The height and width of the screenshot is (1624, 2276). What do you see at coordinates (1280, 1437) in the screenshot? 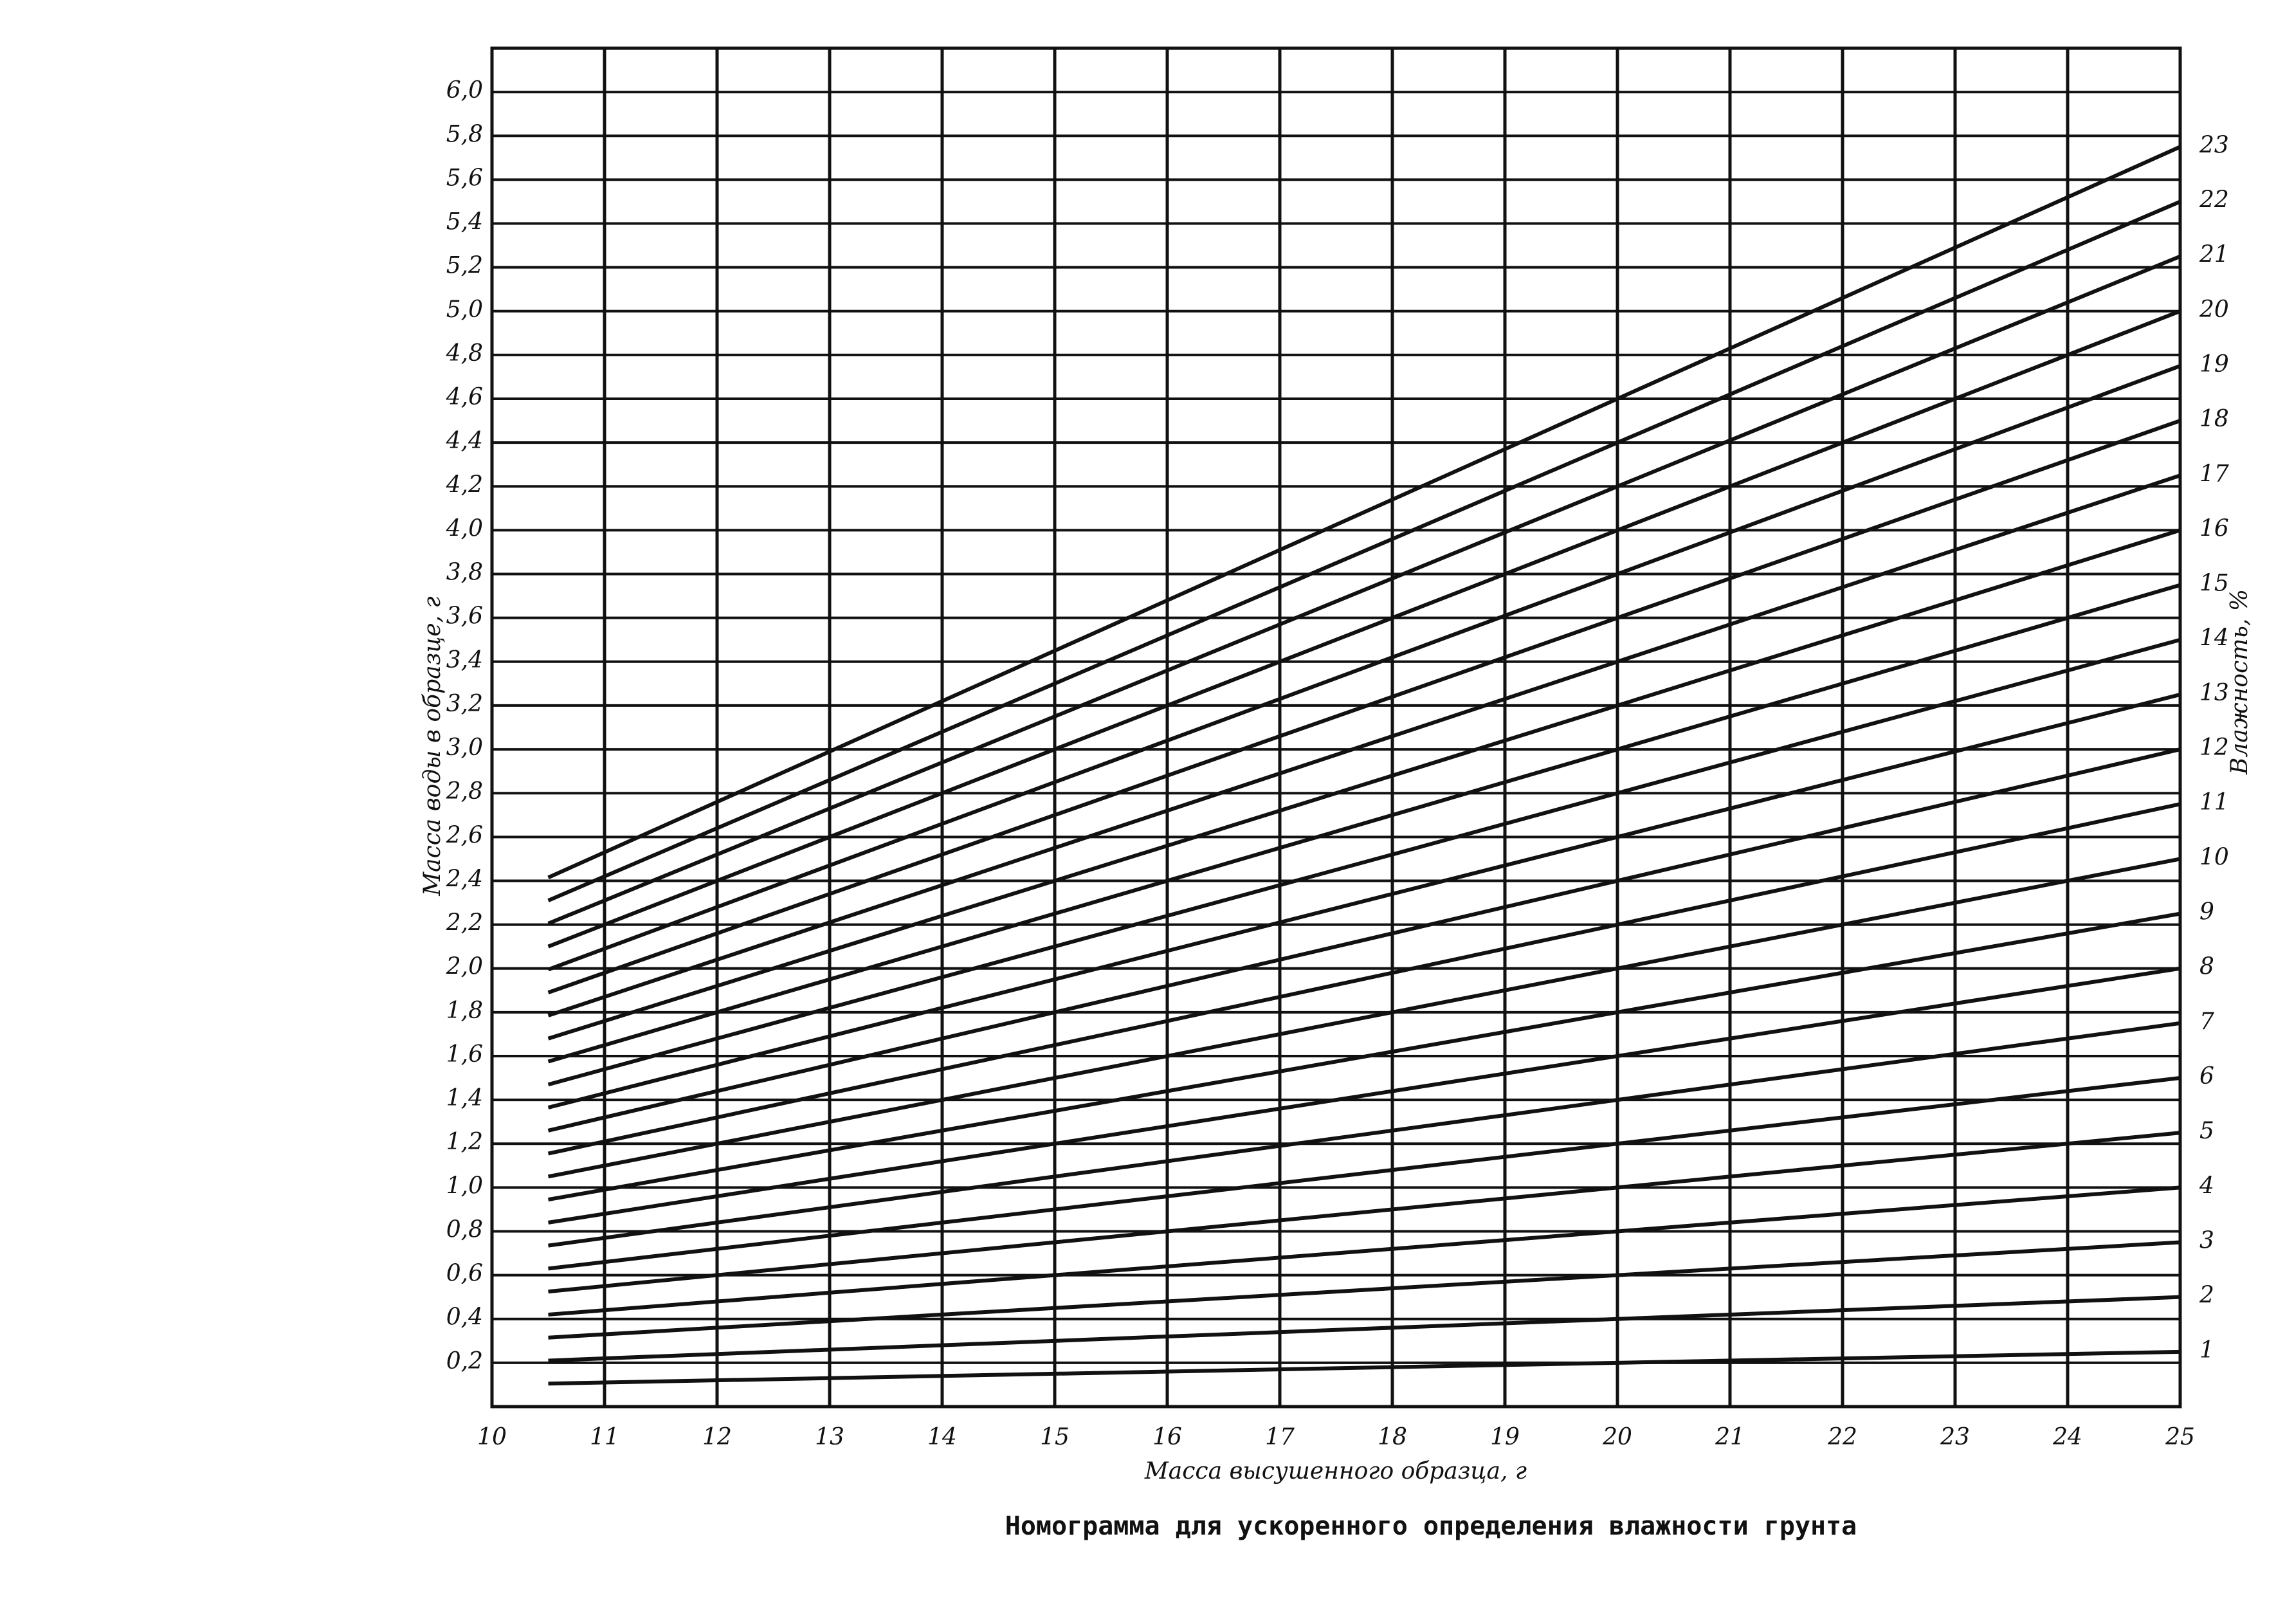
I see `x-tick-label: 17` at bounding box center [1280, 1437].